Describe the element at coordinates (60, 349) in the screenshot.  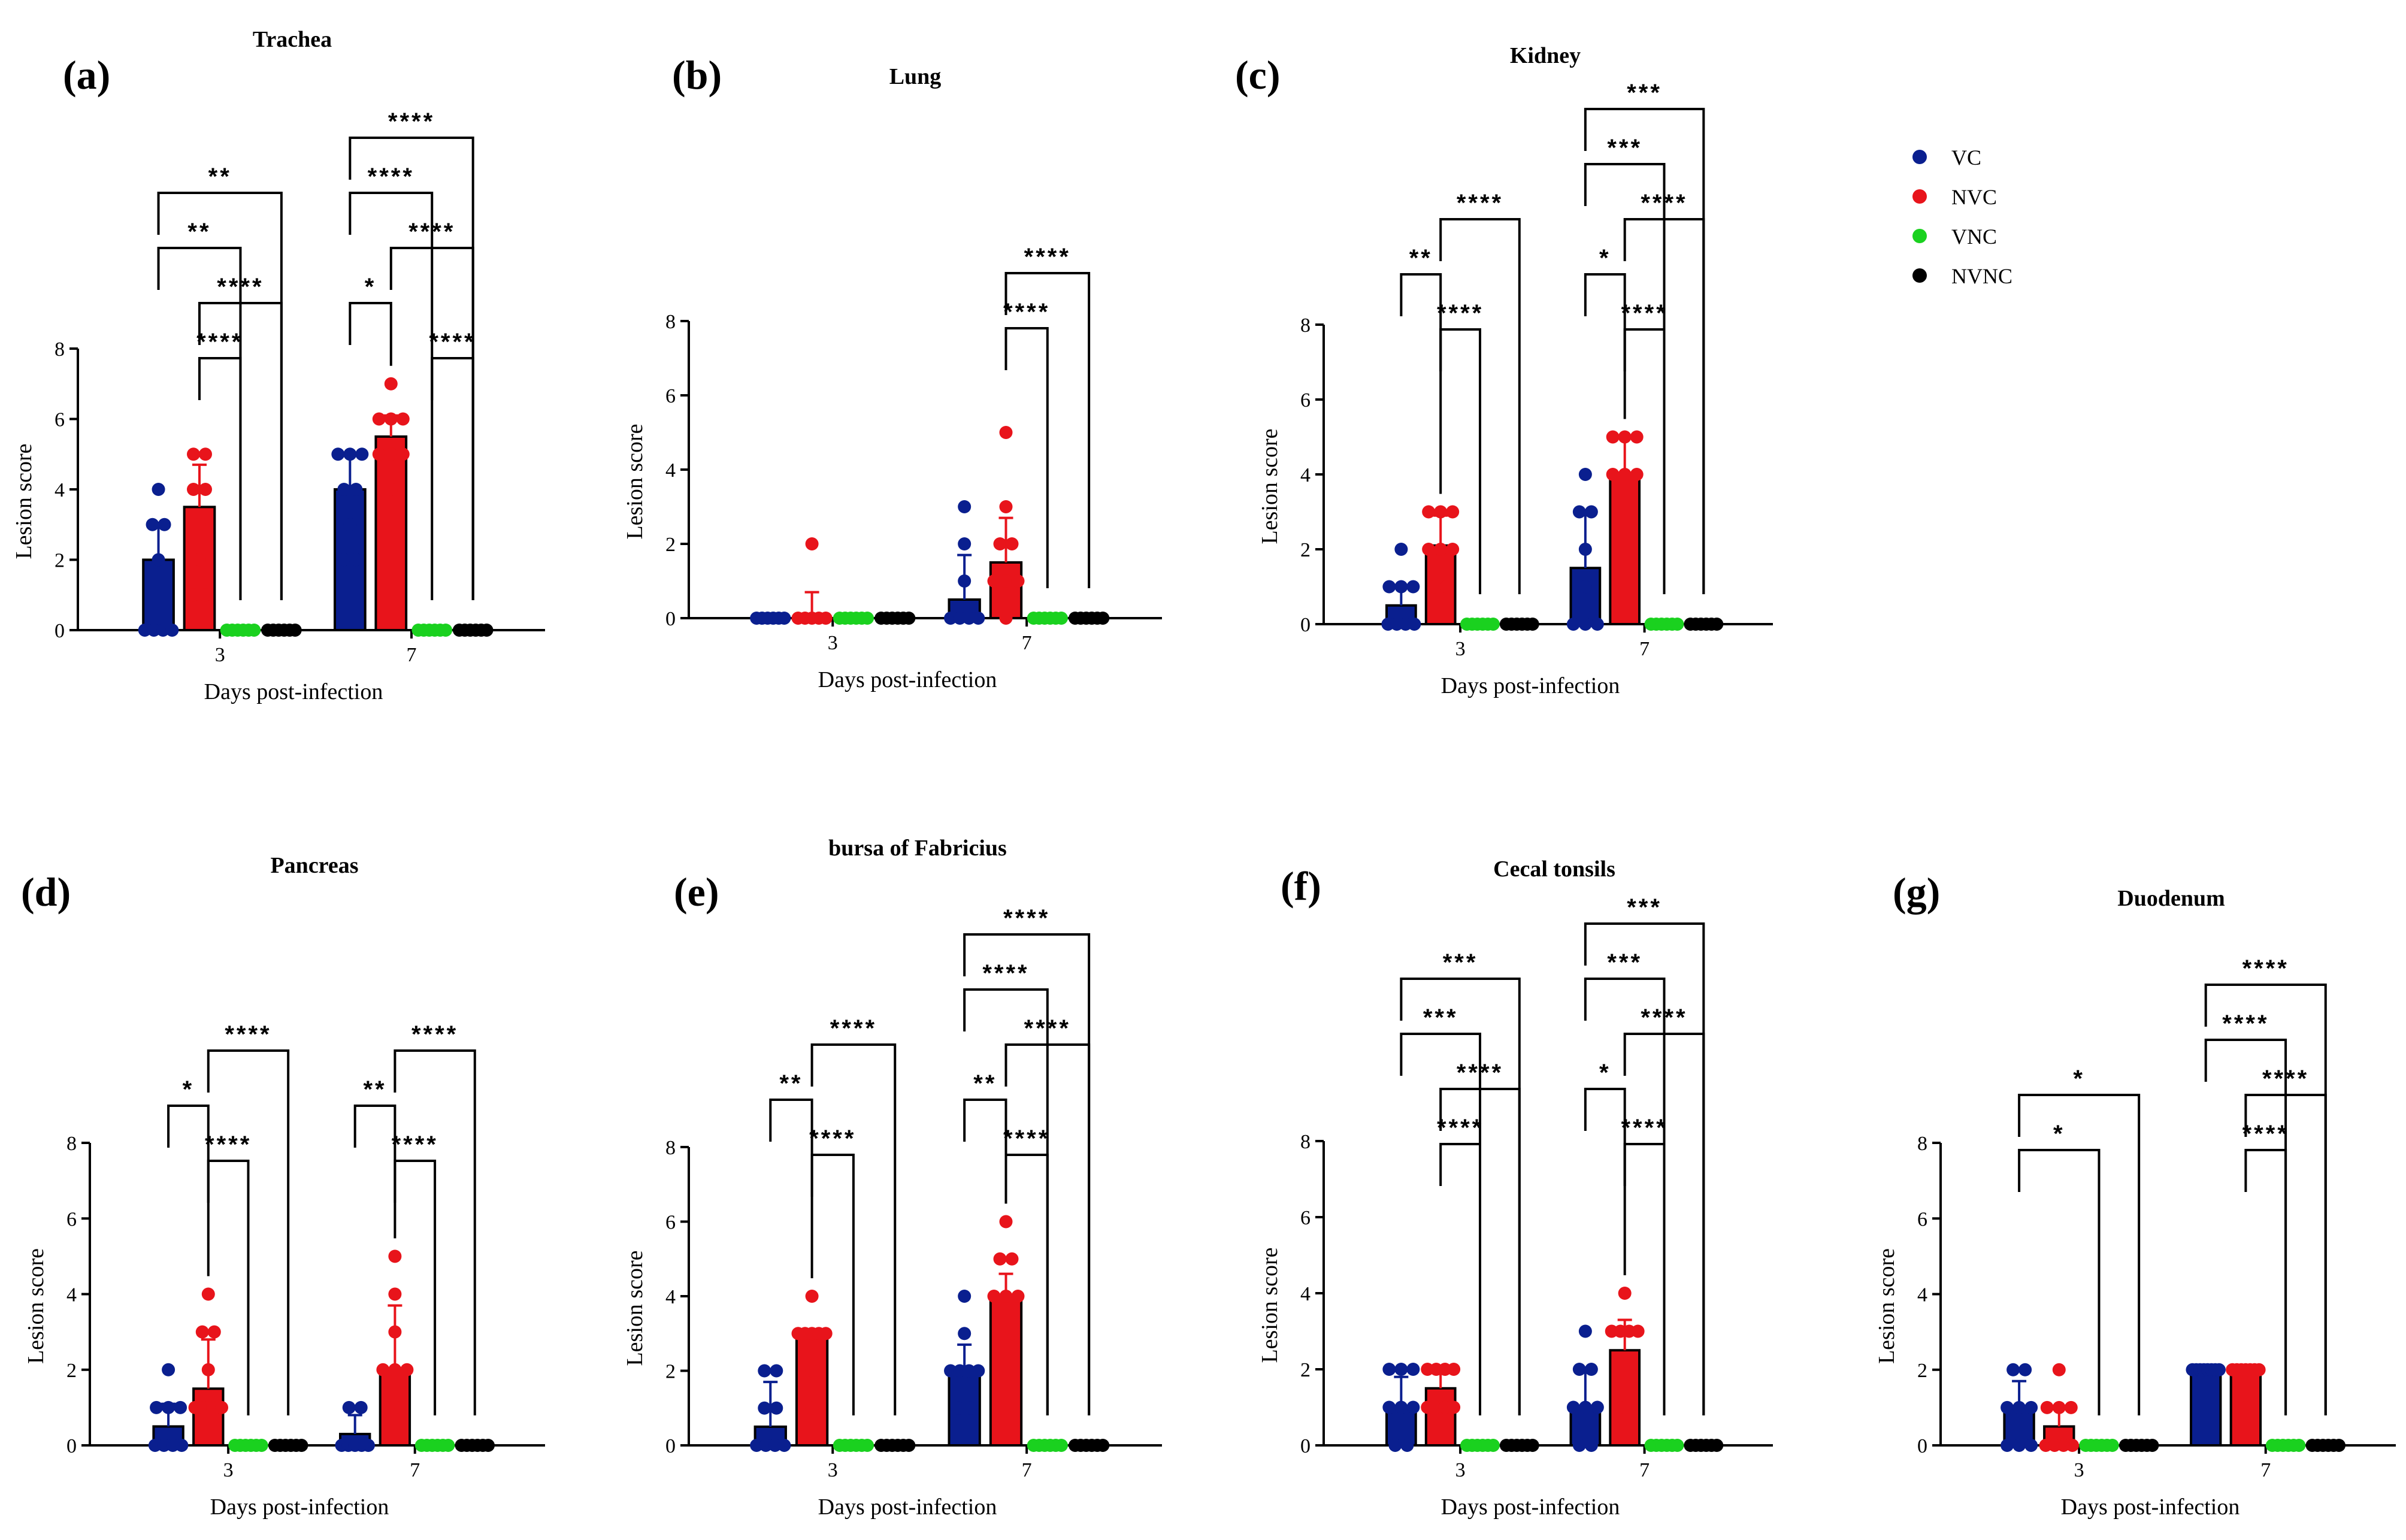
I see `y-tick-label: 8` at that location.